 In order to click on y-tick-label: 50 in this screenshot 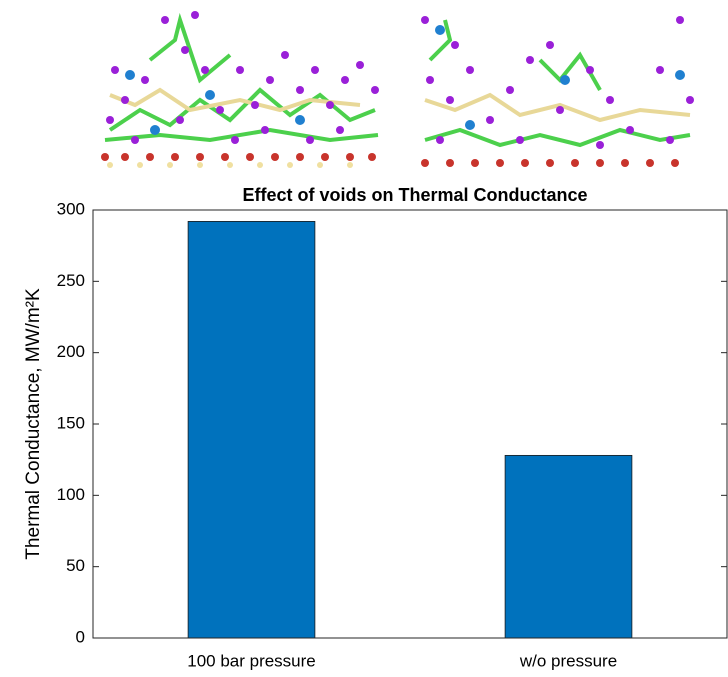, I will do `click(75, 565)`.